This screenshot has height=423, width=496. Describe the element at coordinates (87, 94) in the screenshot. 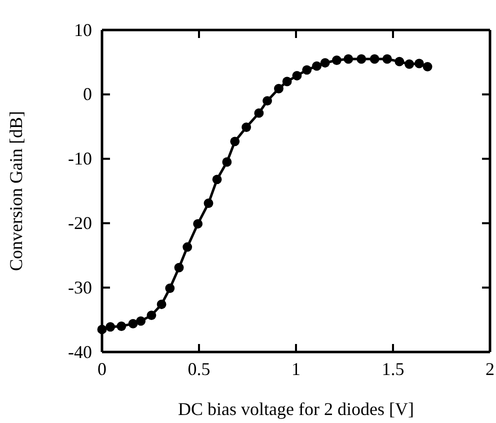

I see `y-tick-label: 0` at that location.